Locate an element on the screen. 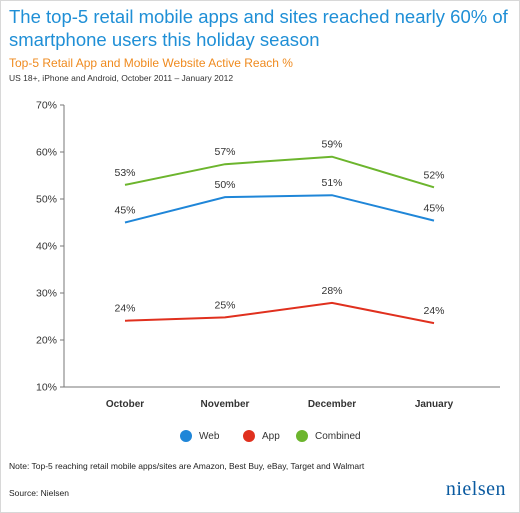  data-label: 25% is located at coordinates (224, 305).